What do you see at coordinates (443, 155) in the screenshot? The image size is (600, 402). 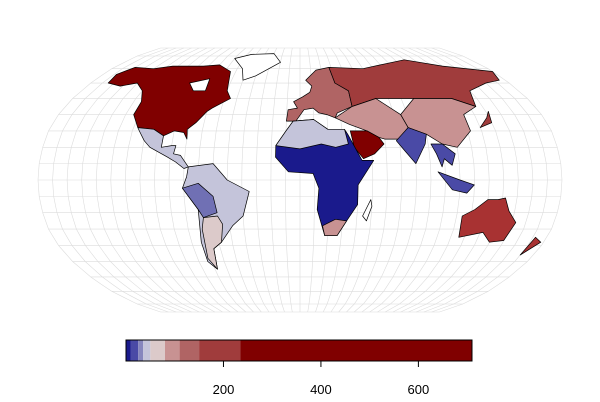 I see `southeast-asia` at bounding box center [443, 155].